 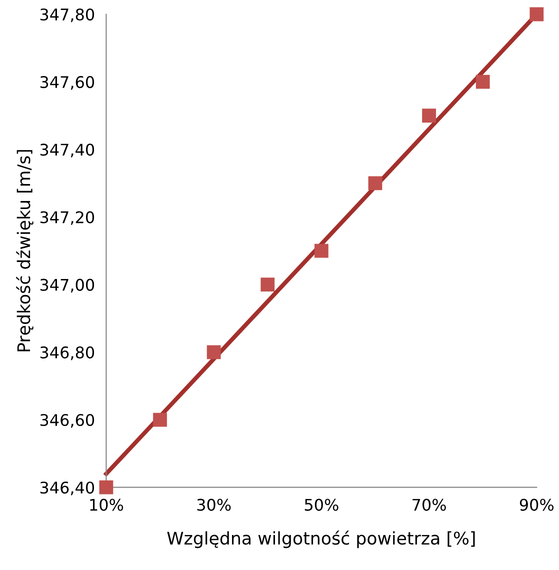 I want to click on x-tick-label: 30%, so click(x=214, y=504).